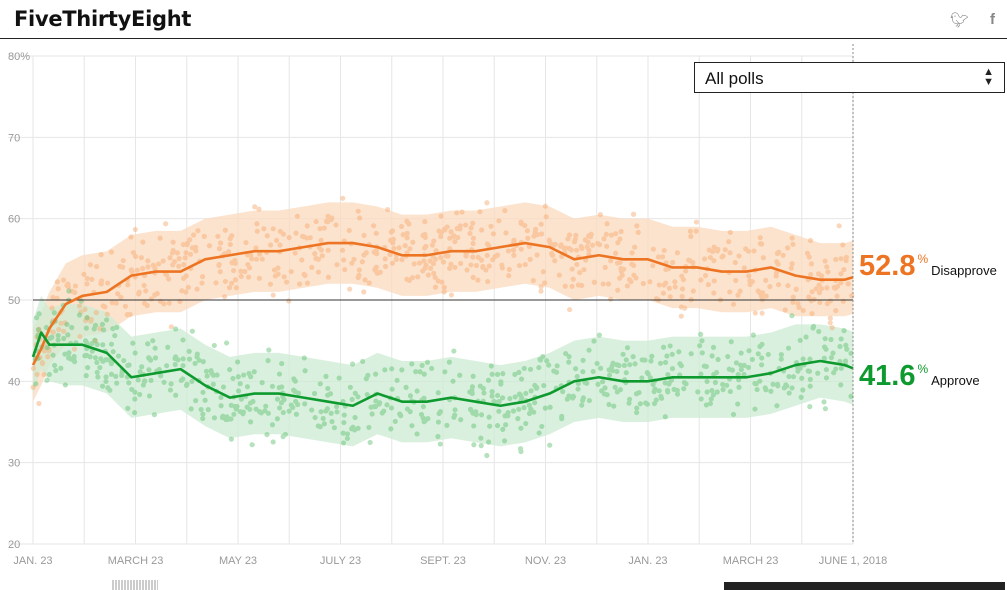 The image size is (1007, 590). What do you see at coordinates (923, 369) in the screenshot?
I see `approve-unit: %` at bounding box center [923, 369].